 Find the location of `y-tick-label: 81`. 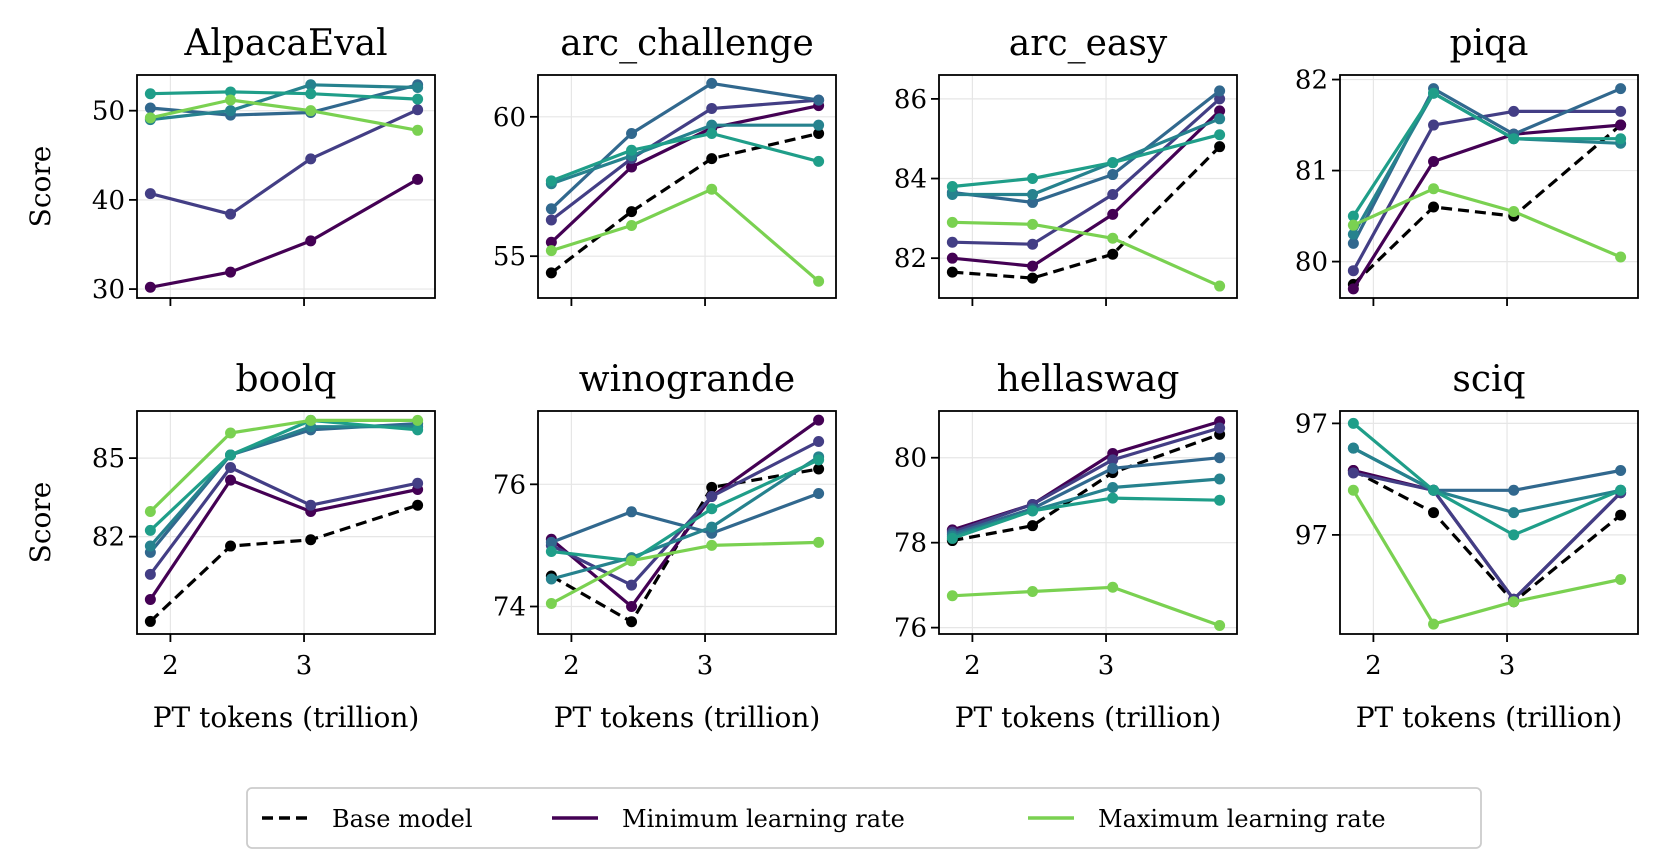

y-tick-label: 81 is located at coordinates (1311, 172).